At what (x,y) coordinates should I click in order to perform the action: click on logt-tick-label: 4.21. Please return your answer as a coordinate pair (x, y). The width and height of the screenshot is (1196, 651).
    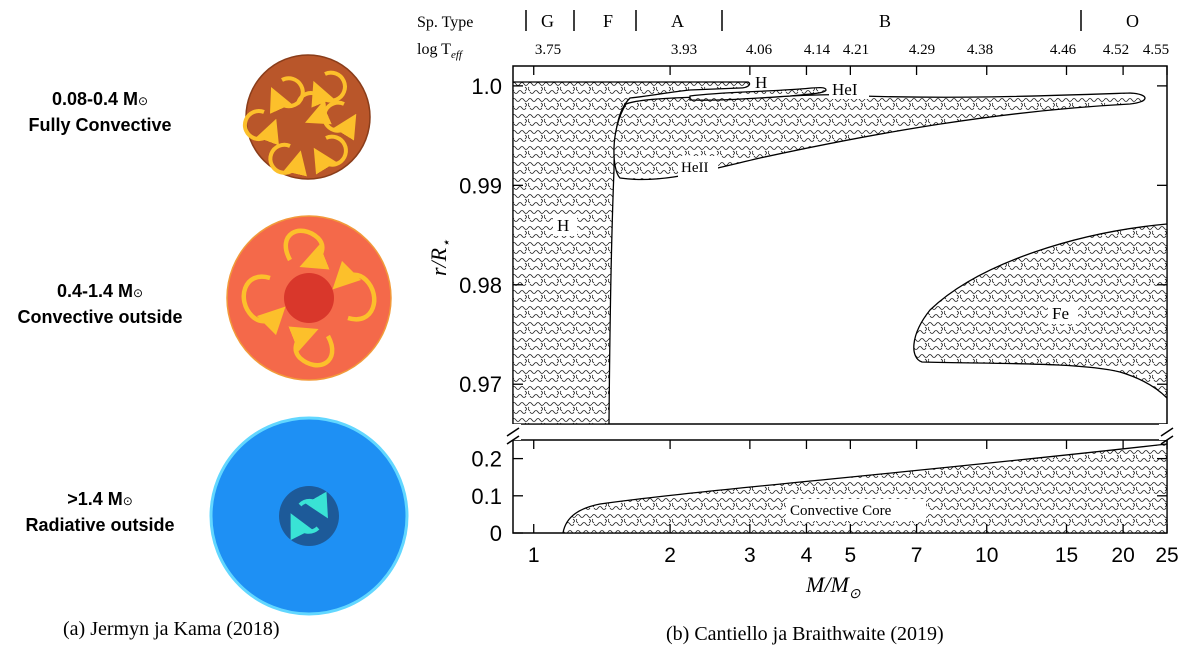
    Looking at the image, I should click on (856, 50).